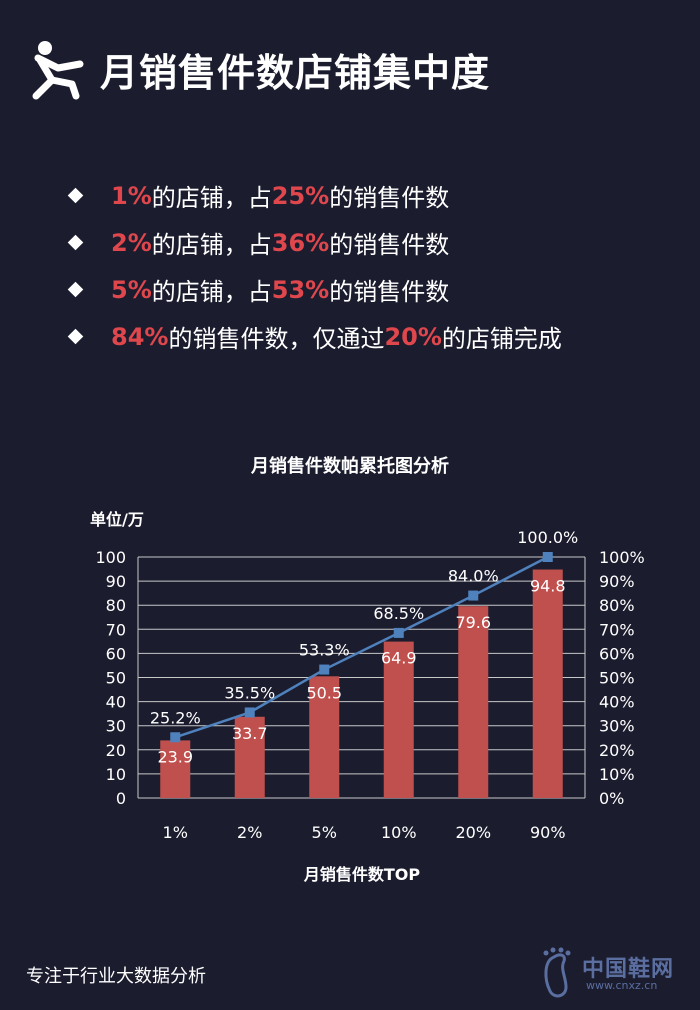 The width and height of the screenshot is (700, 1010). Describe the element at coordinates (617, 629) in the screenshot. I see `y2-tick-label: 70%` at that location.